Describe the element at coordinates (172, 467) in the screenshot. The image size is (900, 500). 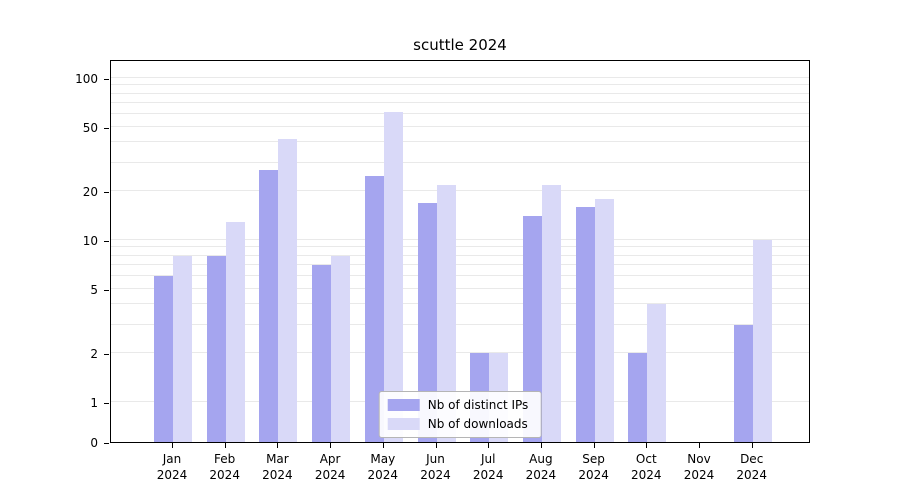
I see `x-axis-tick-label: Jan 2024` at that location.